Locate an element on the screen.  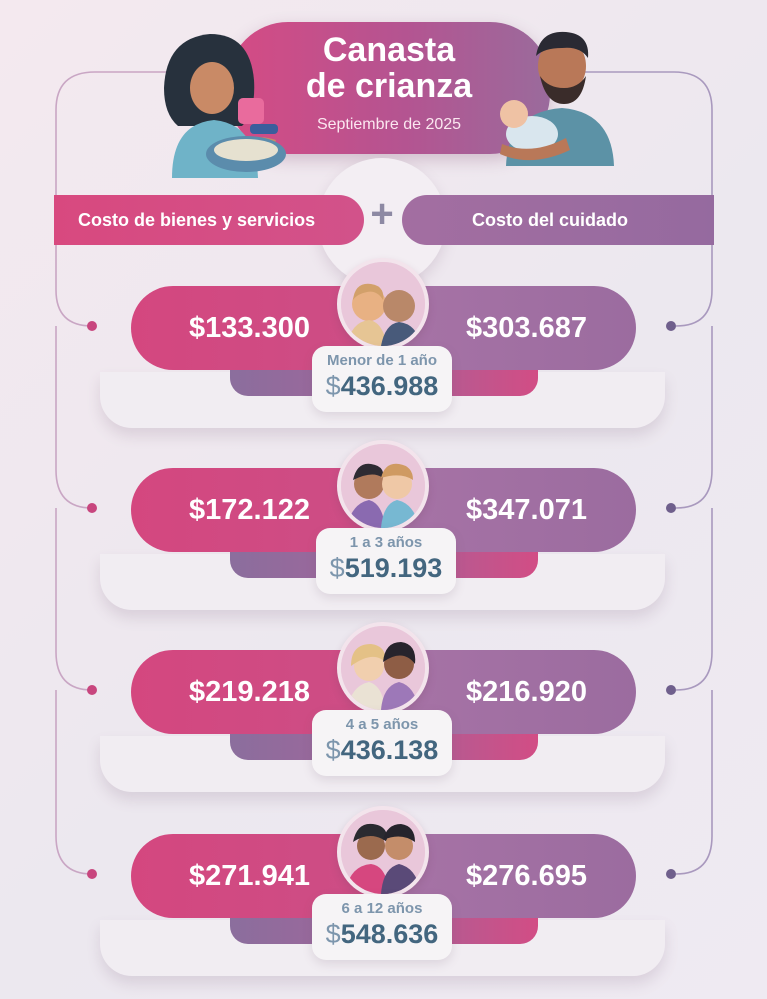
total-box-under1: Menor de 1 año $436.988 is located at coordinates (382, 379).